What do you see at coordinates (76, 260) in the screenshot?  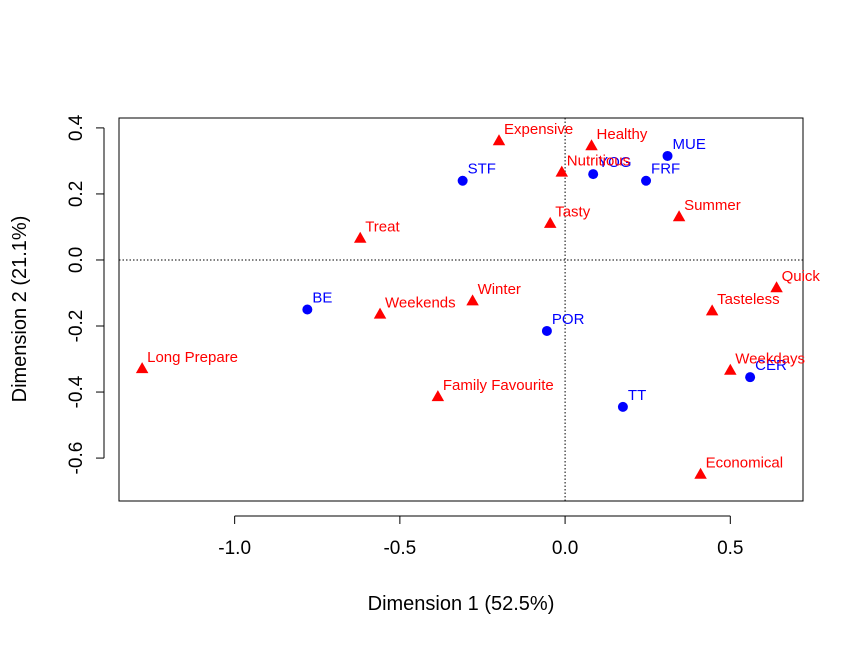 I see `y-tick-label: 0.0` at bounding box center [76, 260].